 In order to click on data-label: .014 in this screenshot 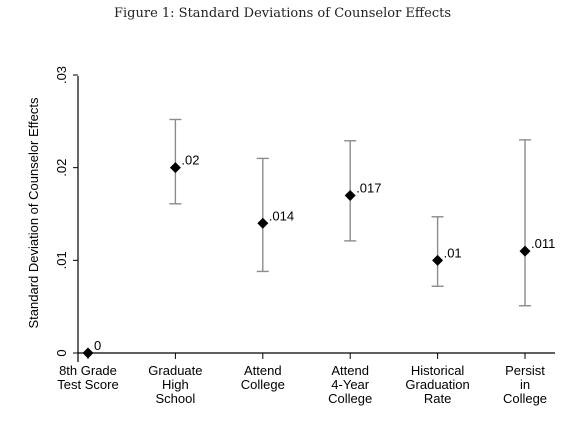, I will do `click(281, 215)`.